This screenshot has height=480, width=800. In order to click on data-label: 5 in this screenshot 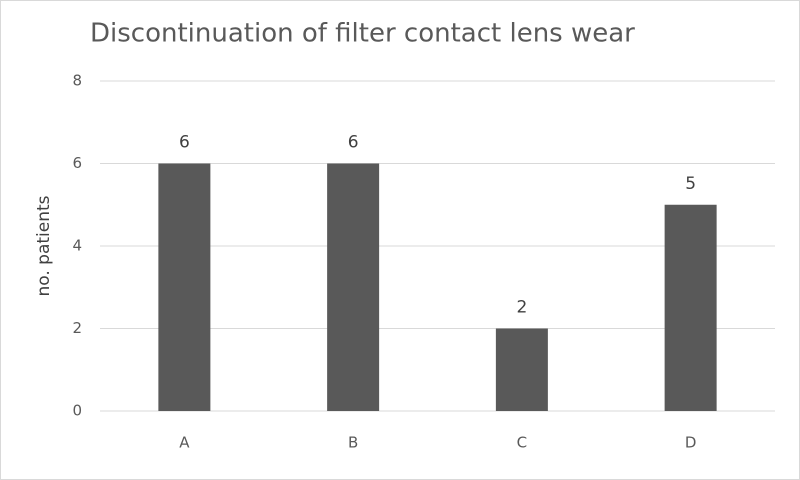, I will do `click(690, 184)`.